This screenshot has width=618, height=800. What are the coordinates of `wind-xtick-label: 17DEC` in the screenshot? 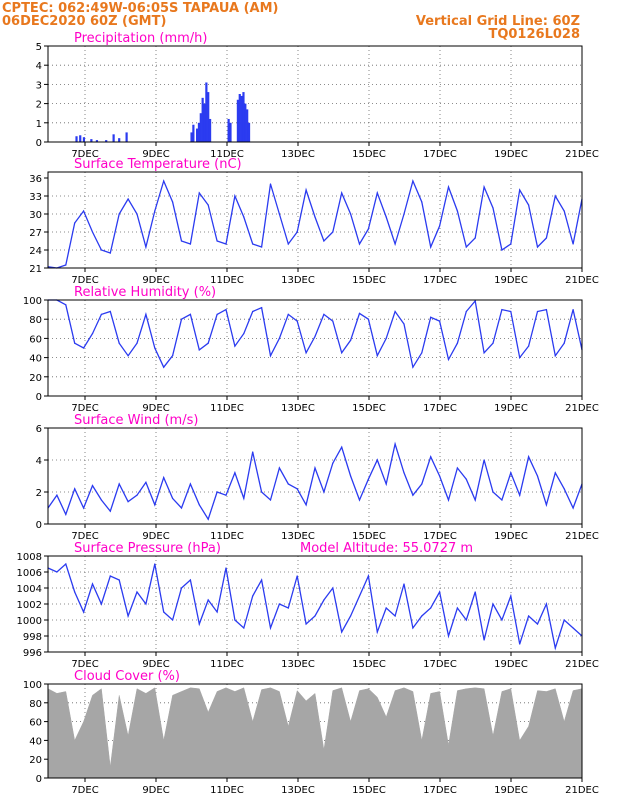 It's located at (440, 536).